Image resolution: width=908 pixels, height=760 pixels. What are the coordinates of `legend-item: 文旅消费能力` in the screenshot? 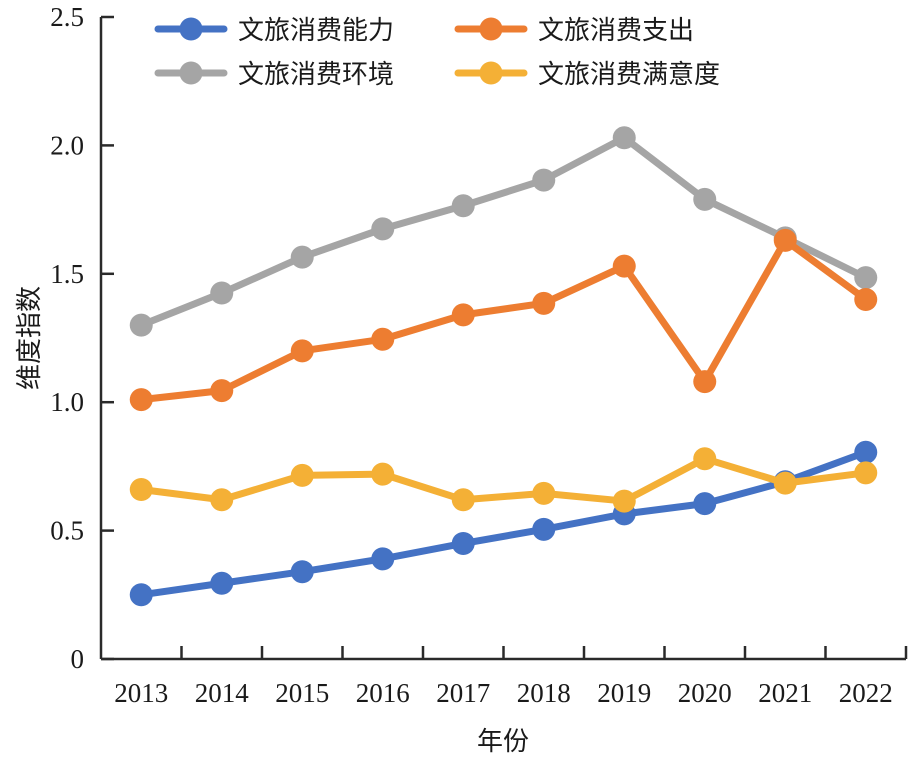 It's located at (274, 31).